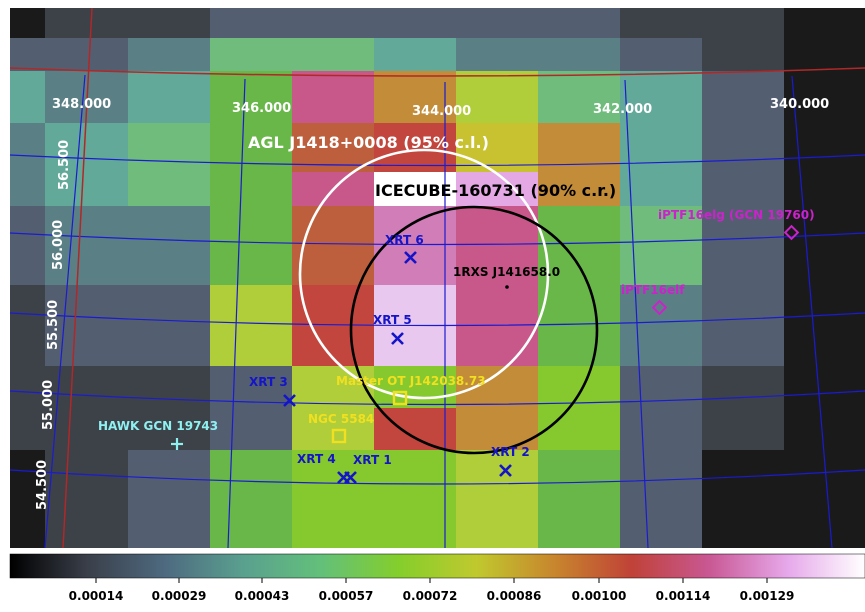 This screenshot has height=612, width=865. Describe the element at coordinates (96, 596) in the screenshot. I see `colorbar-tick-label: 0.00014` at that location.